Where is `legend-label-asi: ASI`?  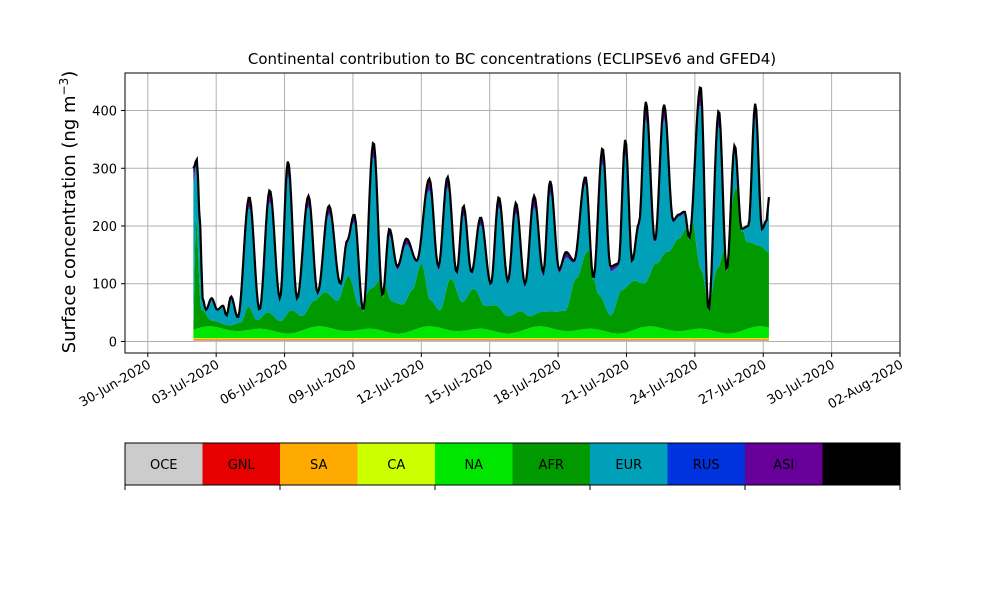 legend-label-asi: ASI is located at coordinates (783, 465).